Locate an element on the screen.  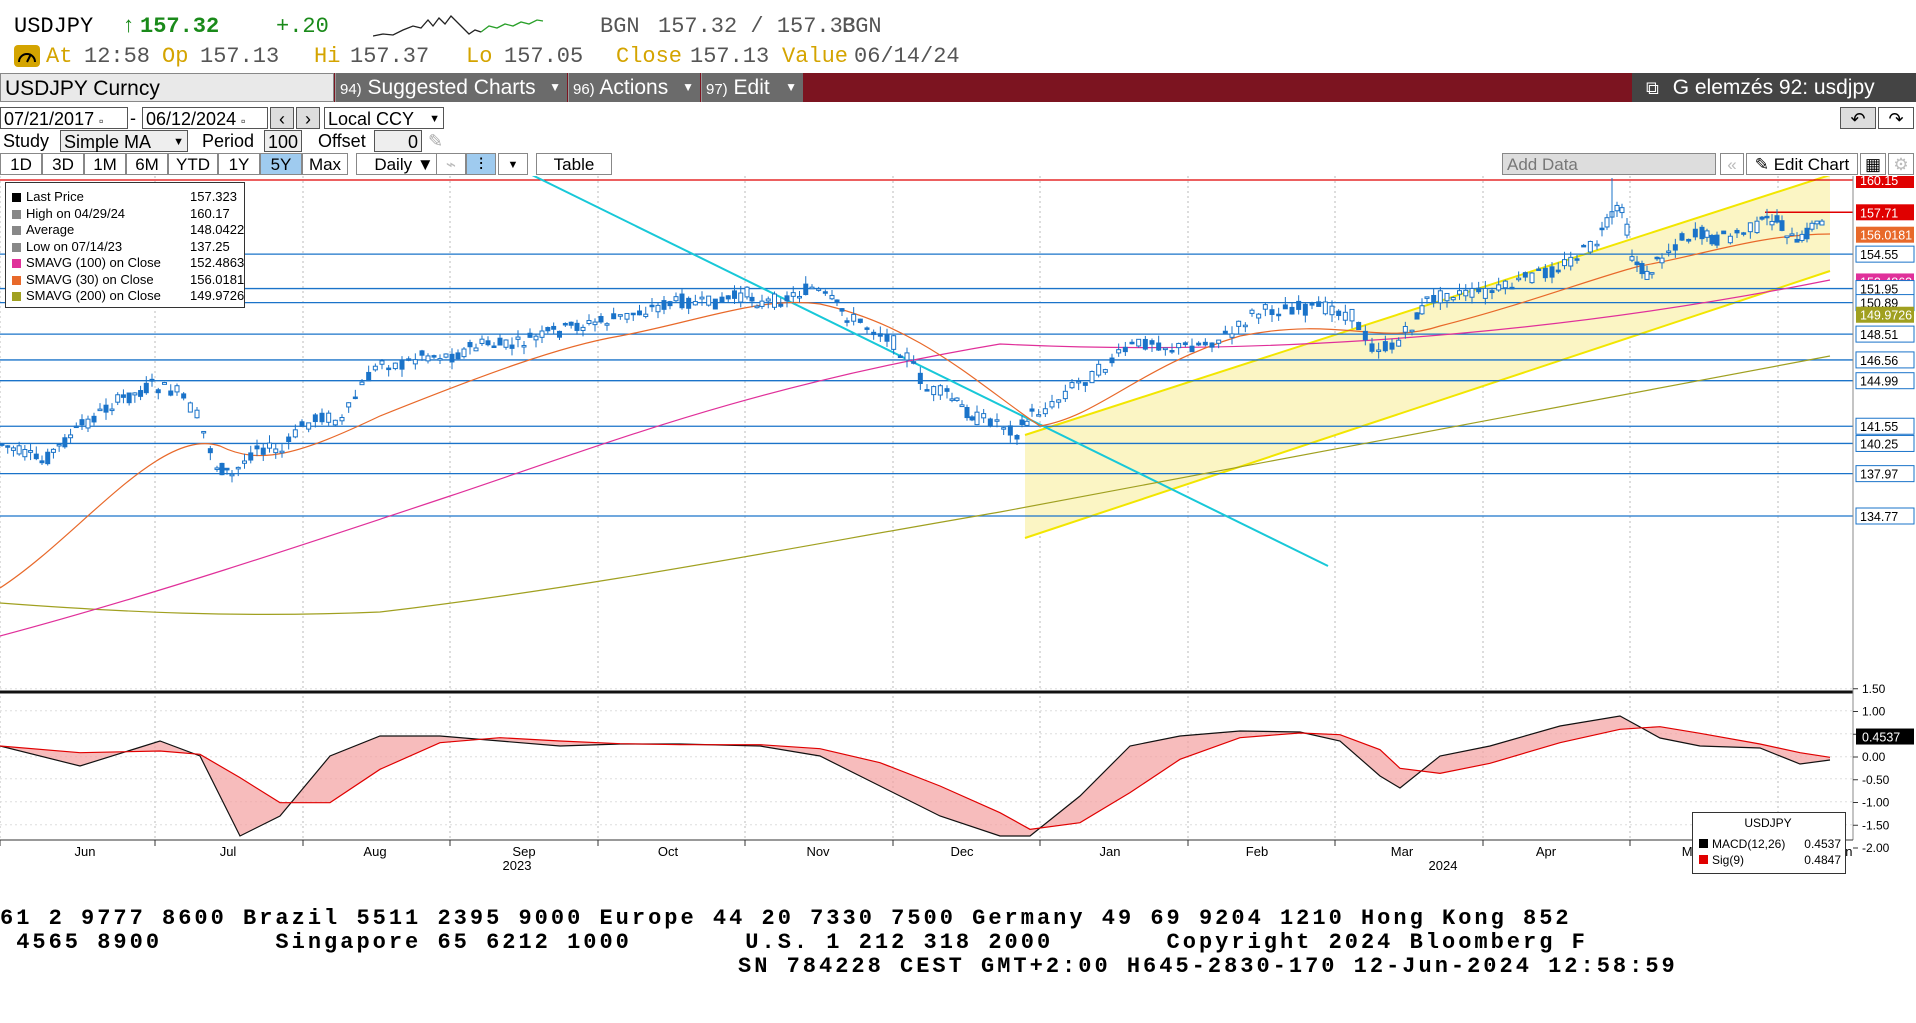
scroll-left-button: ‹ is located at coordinates (282, 118).